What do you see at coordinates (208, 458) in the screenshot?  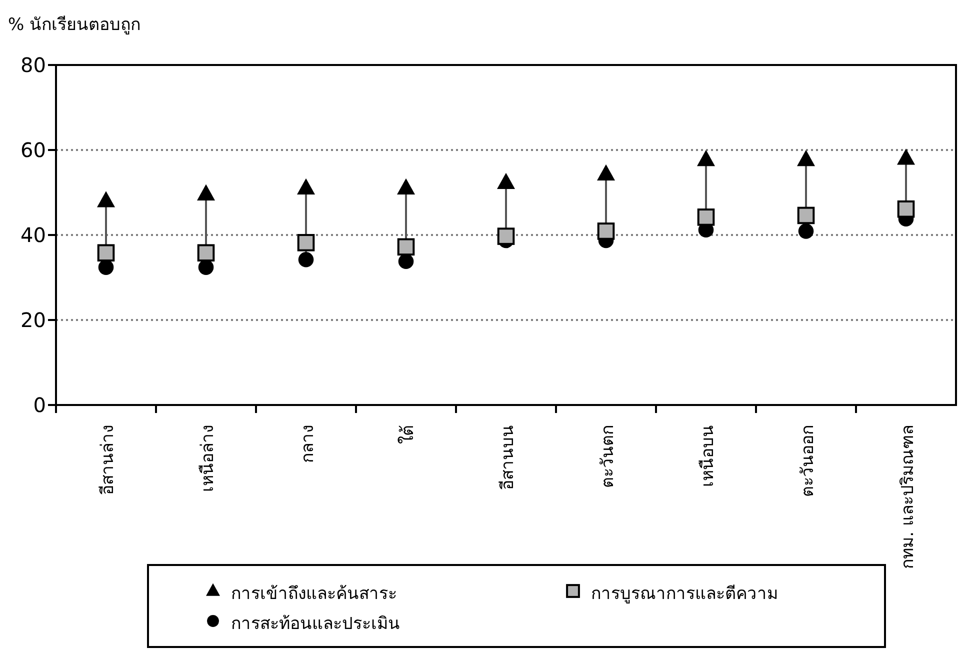 I see `x-tick-label: เหนือล่าง` at bounding box center [208, 458].